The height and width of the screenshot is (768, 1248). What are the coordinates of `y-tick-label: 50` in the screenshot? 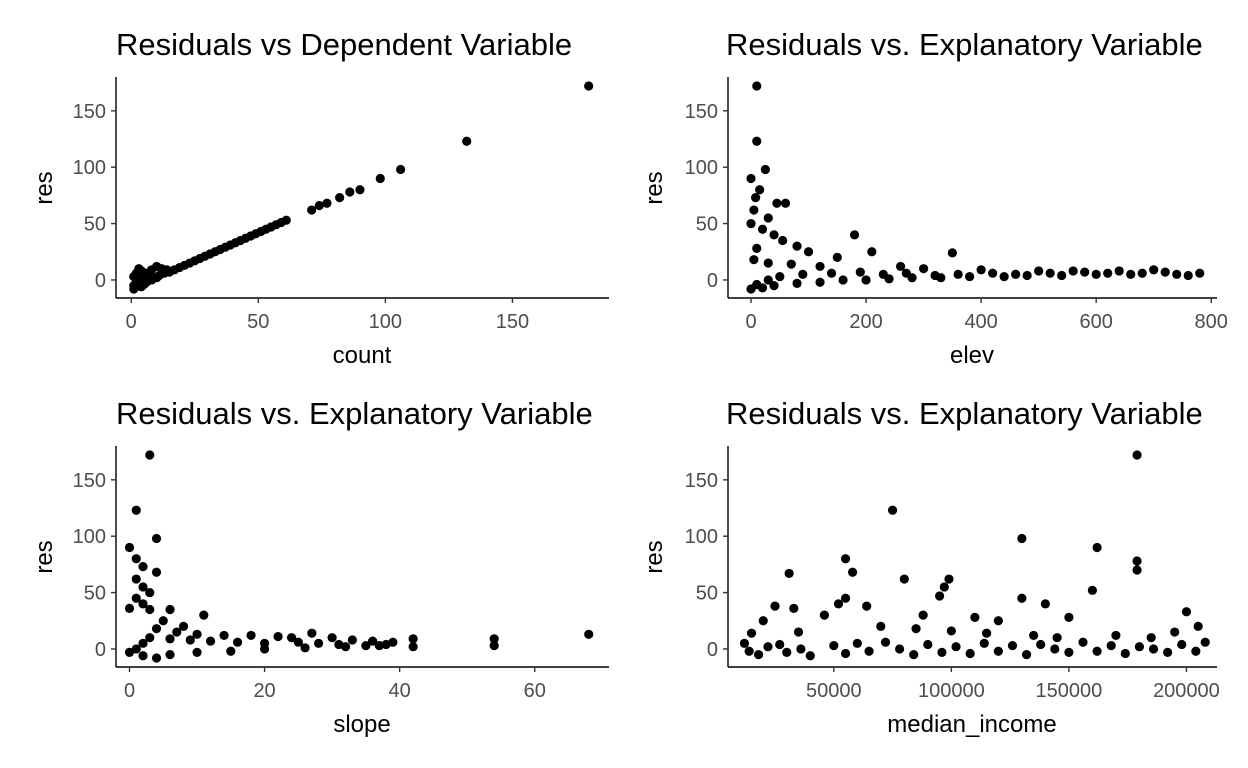 It's located at (95, 225).